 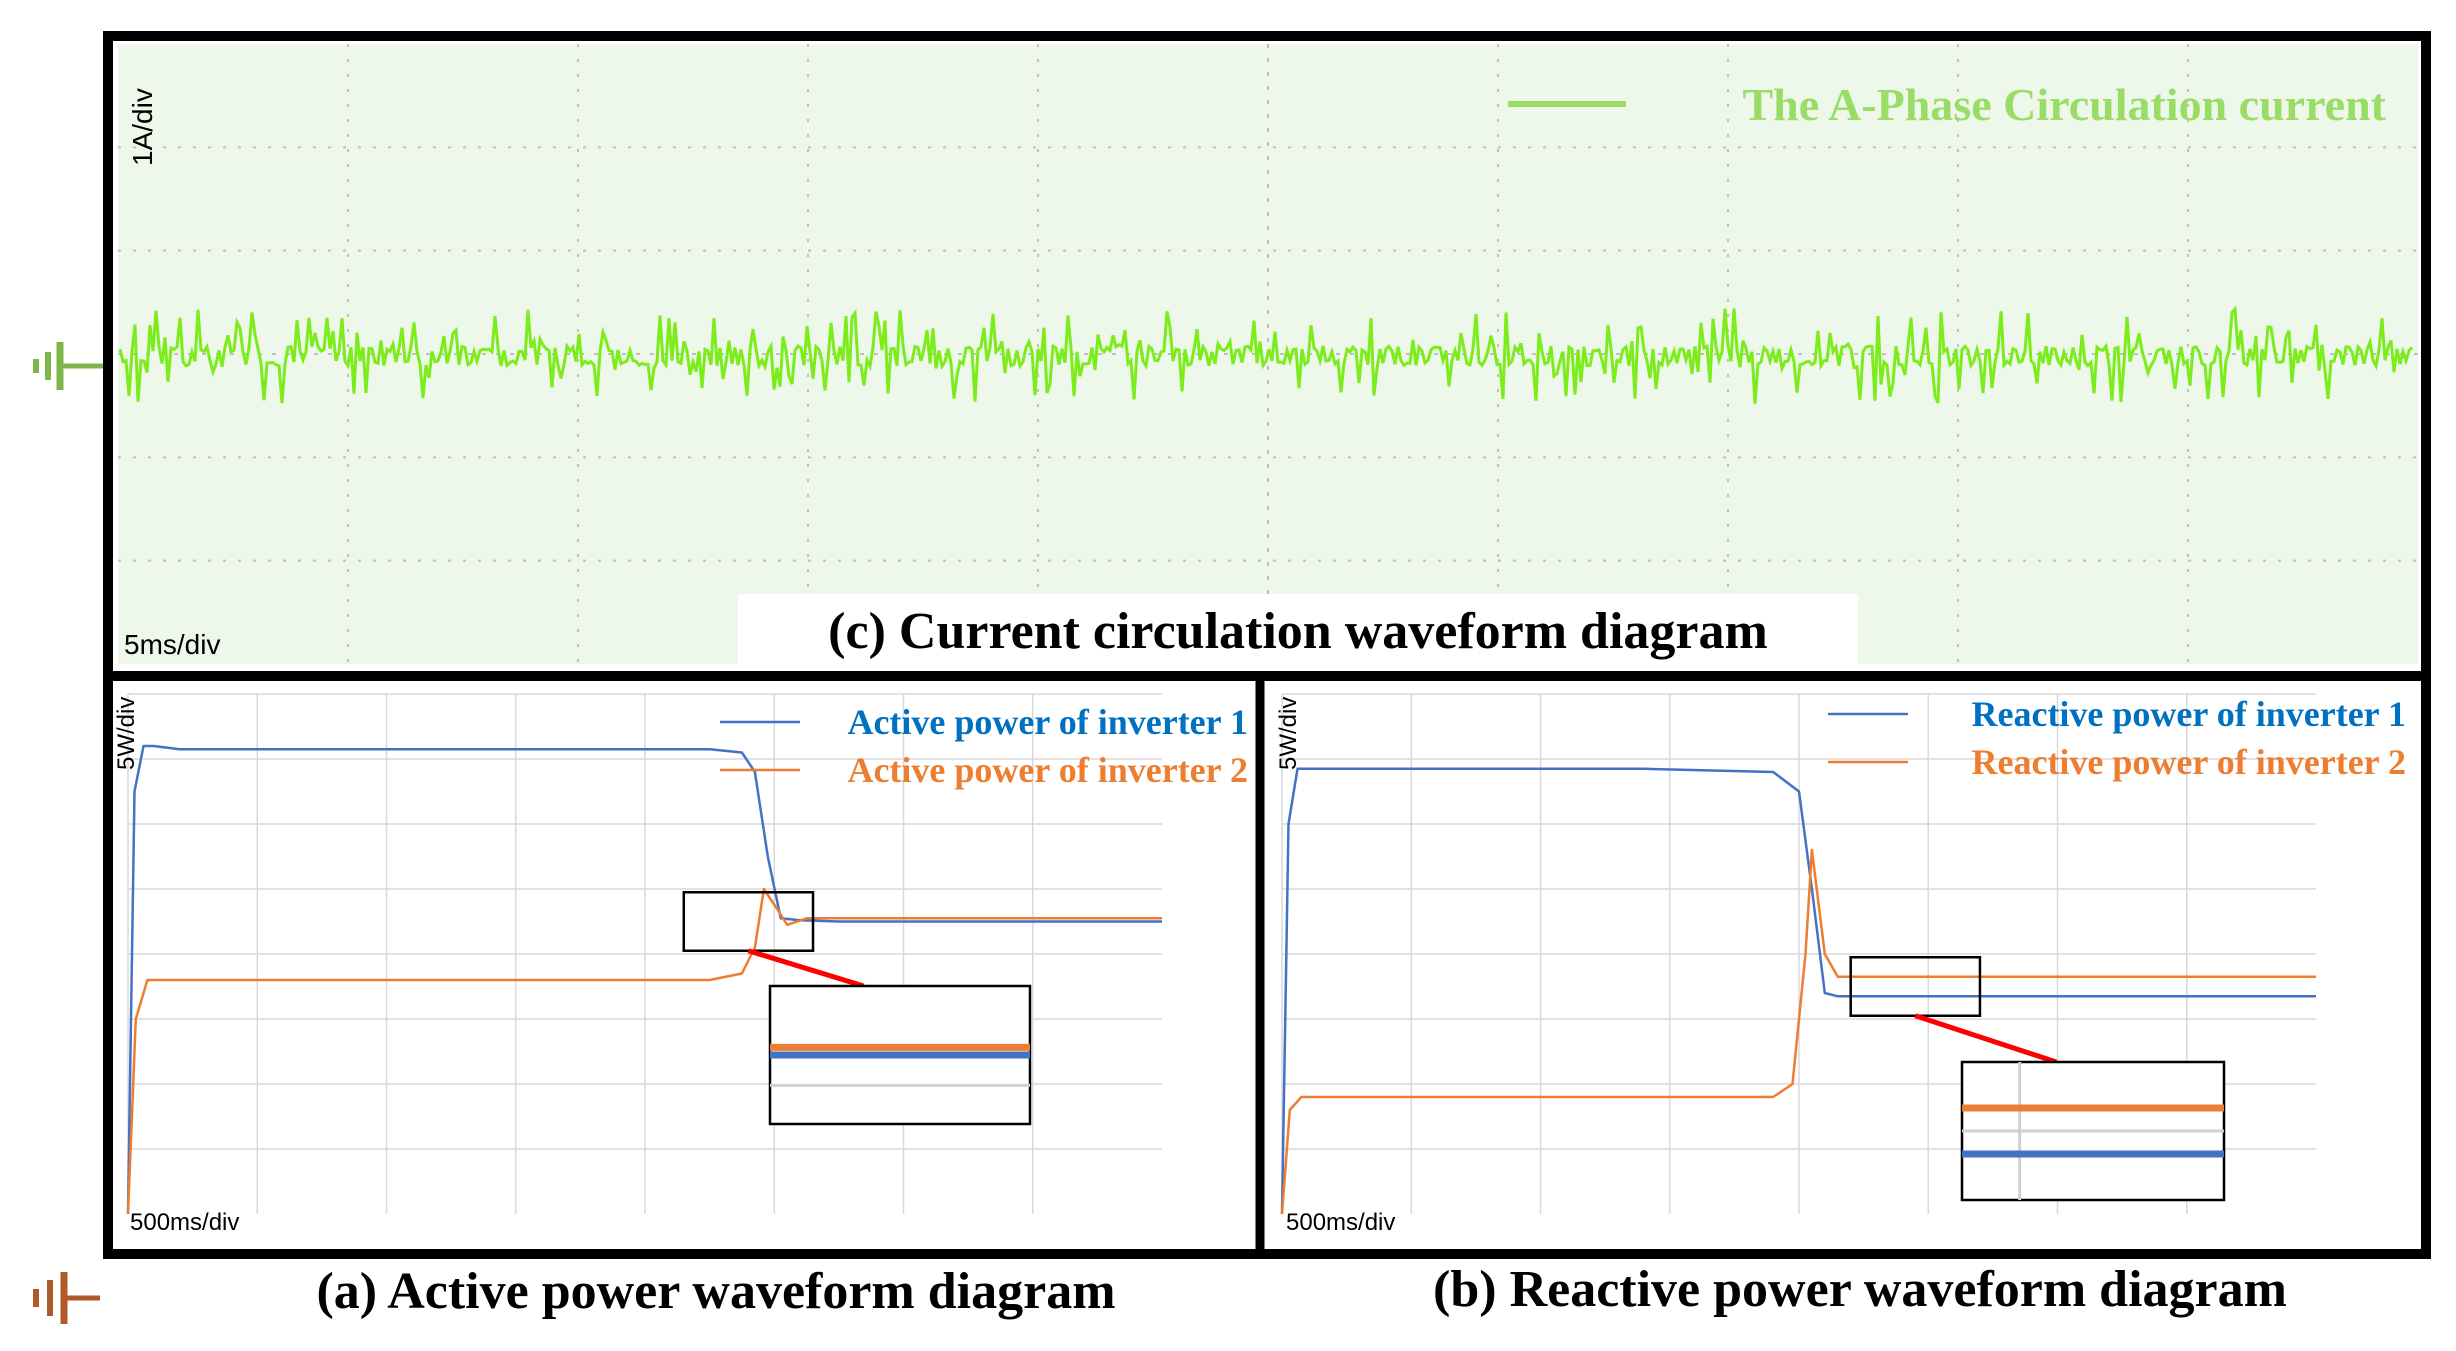 I want to click on panel-a-xlabel: 500ms/div, so click(x=184, y=1222).